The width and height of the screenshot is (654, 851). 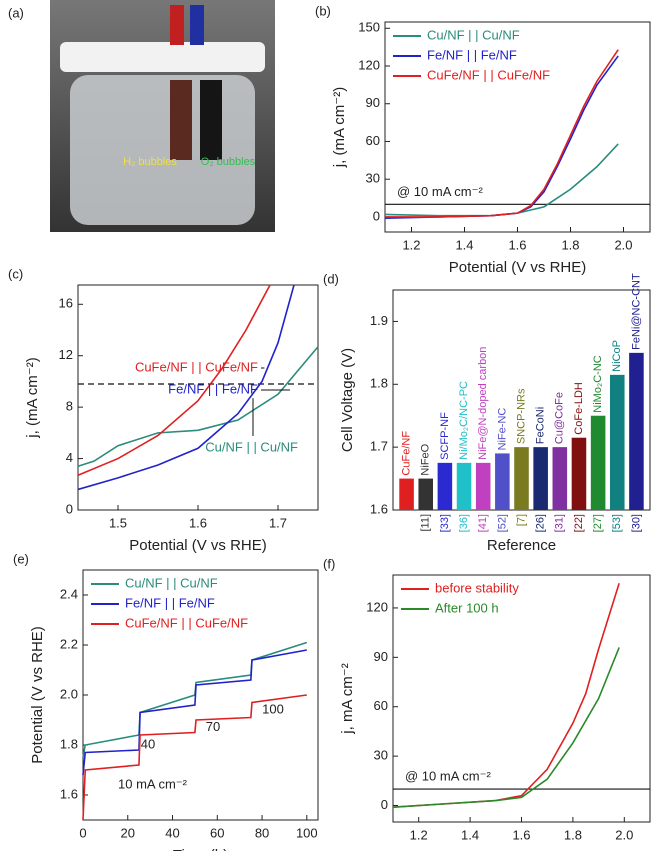 I want to click on bar-name: NiMo₂C-NC, so click(x=598, y=383).